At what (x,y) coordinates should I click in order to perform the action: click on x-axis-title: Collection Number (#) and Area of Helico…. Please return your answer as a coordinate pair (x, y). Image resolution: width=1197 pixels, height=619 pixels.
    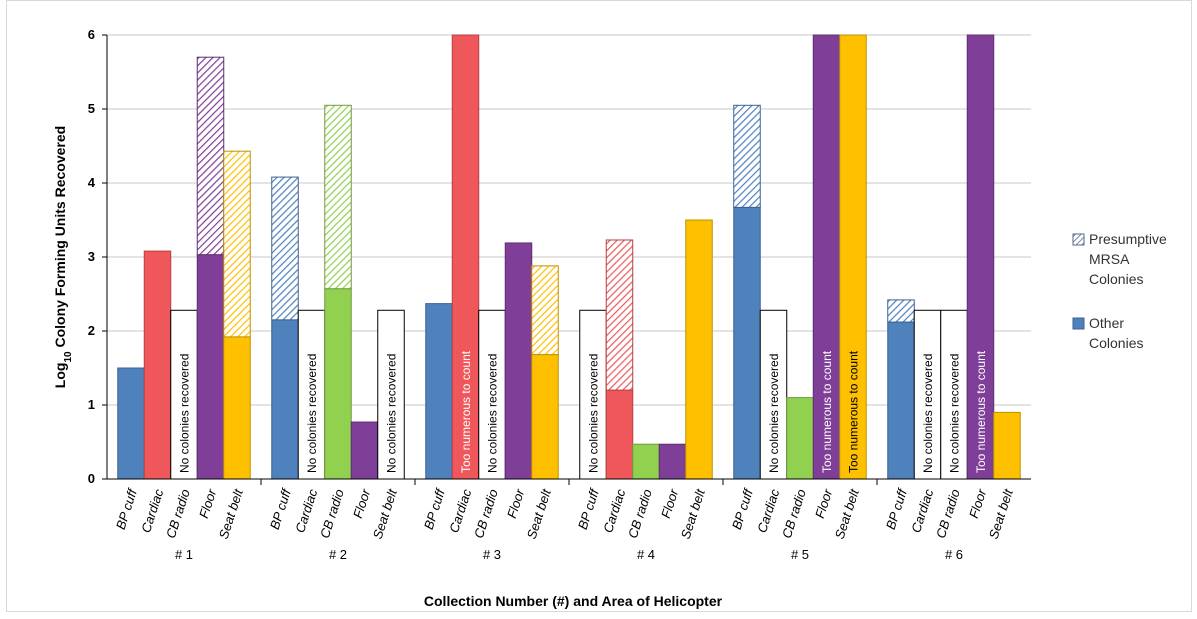
    Looking at the image, I should click on (573, 601).